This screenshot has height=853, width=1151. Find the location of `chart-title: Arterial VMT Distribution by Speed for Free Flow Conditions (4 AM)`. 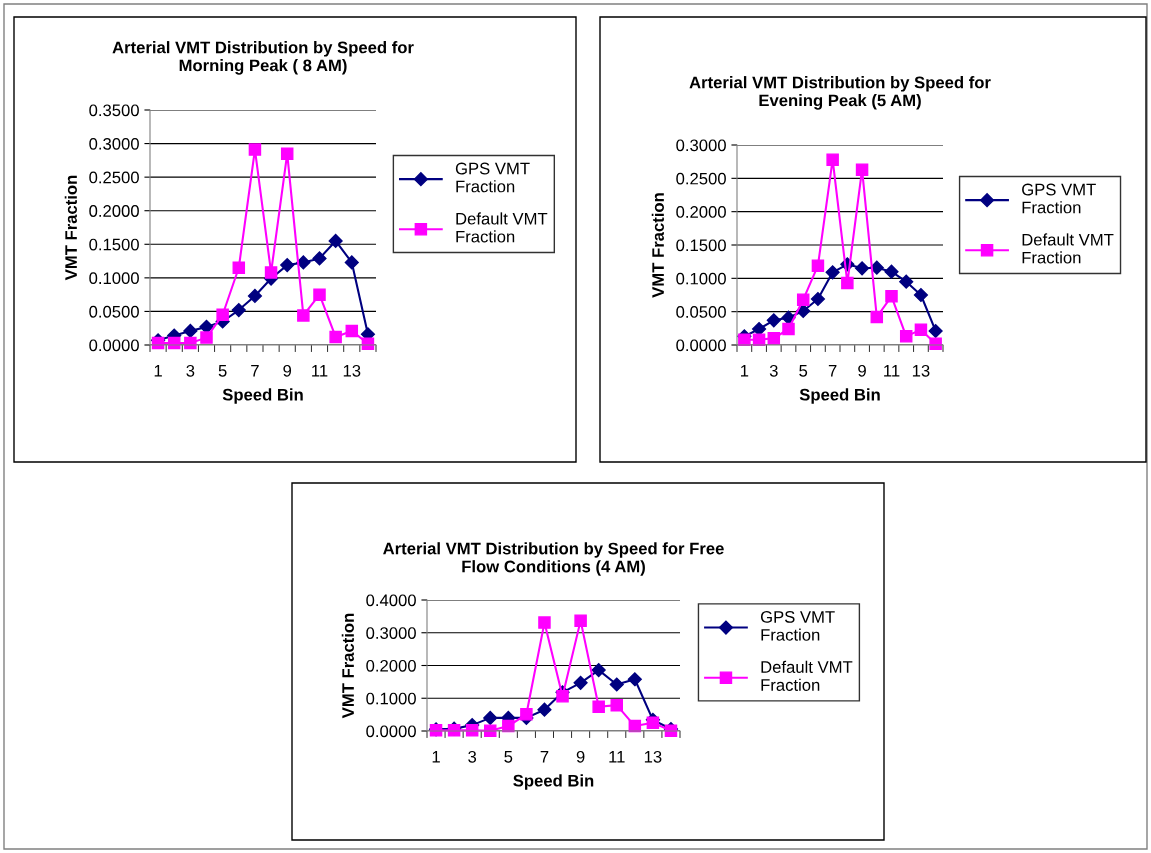

chart-title: Arterial VMT Distribution by Speed for Free Flow Conditions (4 AM) is located at coordinates (553, 559).